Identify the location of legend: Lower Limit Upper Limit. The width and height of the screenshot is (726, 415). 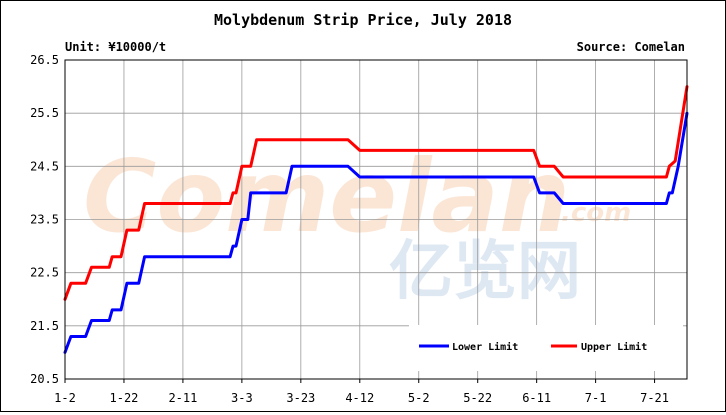
(533, 347).